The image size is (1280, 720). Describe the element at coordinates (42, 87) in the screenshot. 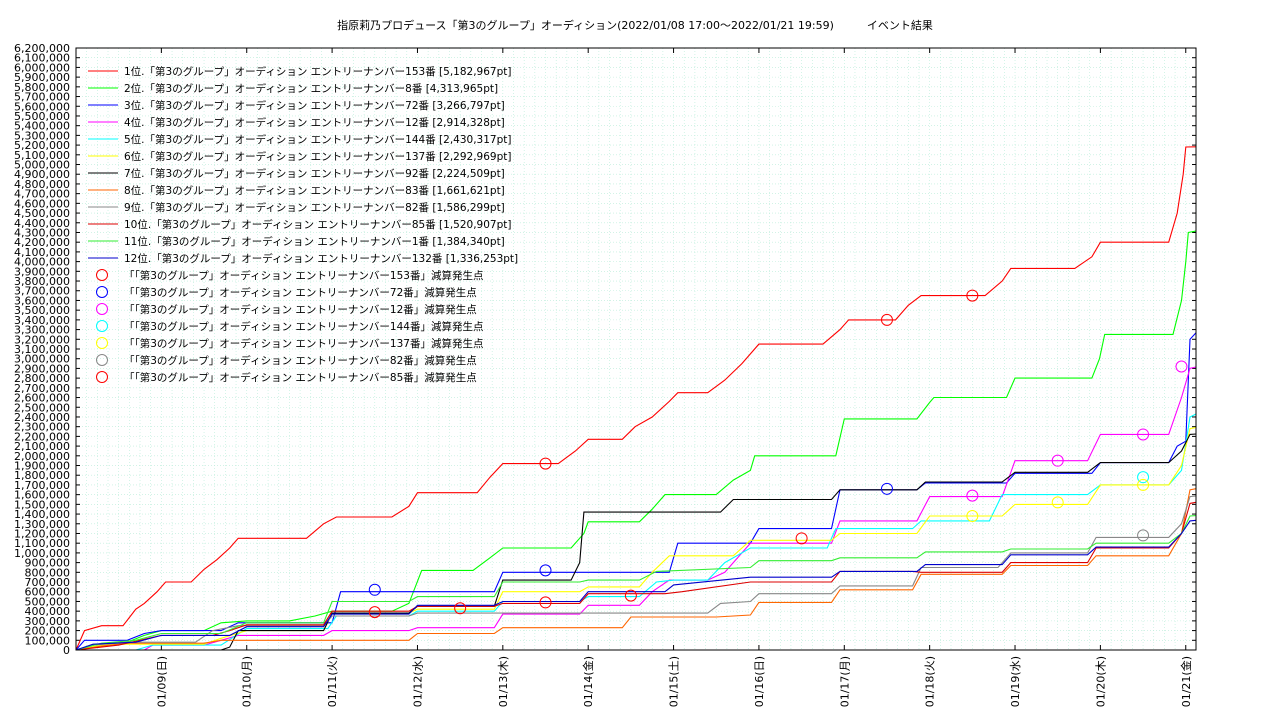

I see `y-tick-label: 5,800,000` at that location.